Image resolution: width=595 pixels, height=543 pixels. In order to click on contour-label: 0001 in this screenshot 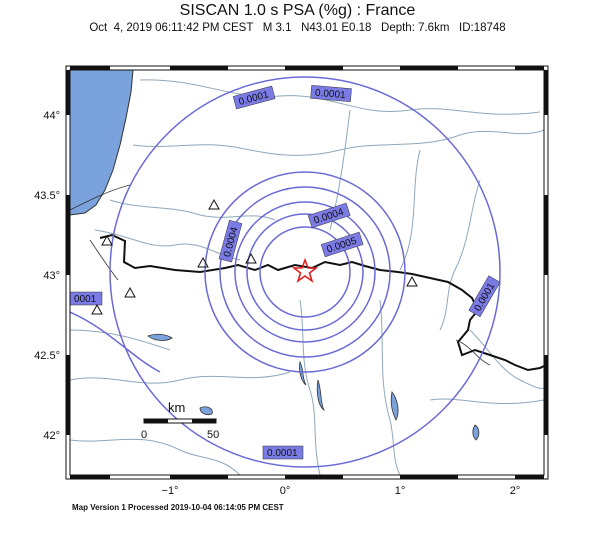, I will do `click(86, 298)`.